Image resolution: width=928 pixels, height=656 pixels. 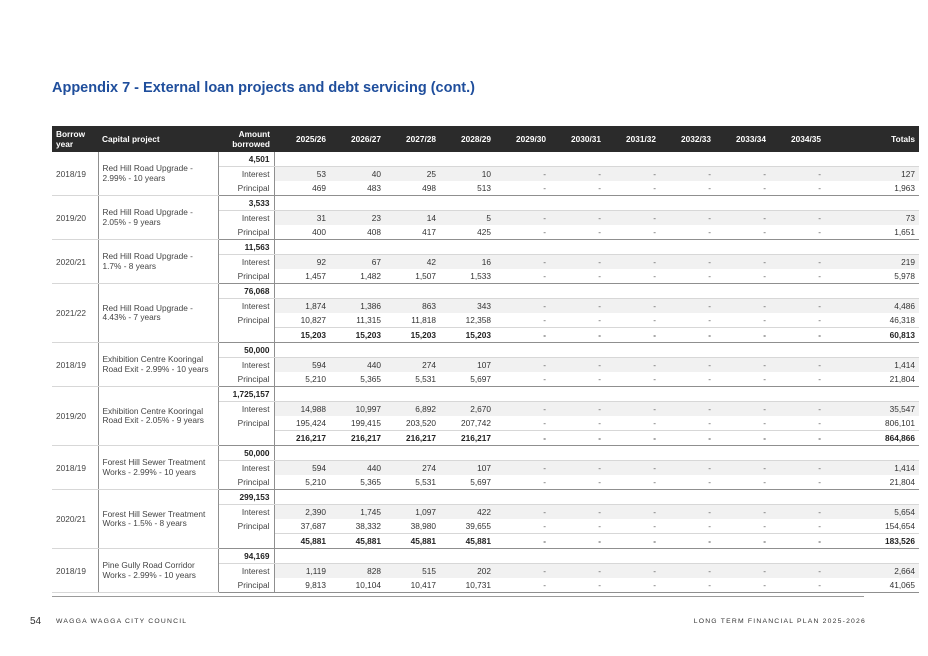 I want to click on year-value: 1,386, so click(x=357, y=305).